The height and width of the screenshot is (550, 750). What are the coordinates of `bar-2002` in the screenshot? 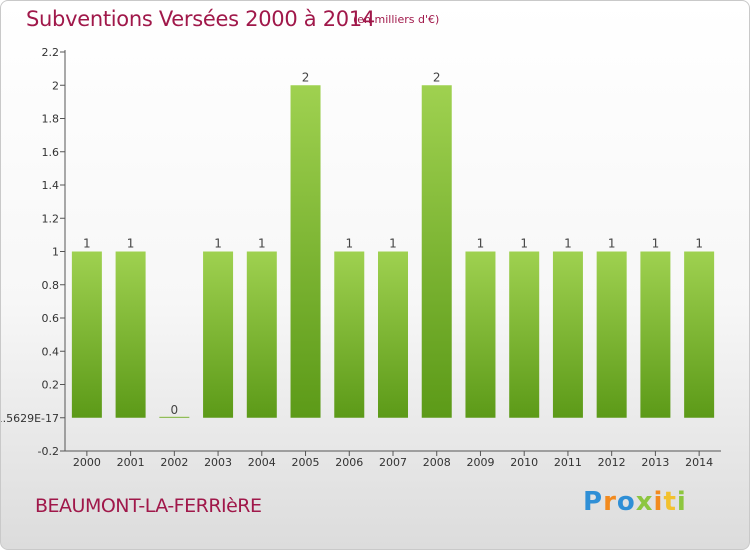 It's located at (174, 417).